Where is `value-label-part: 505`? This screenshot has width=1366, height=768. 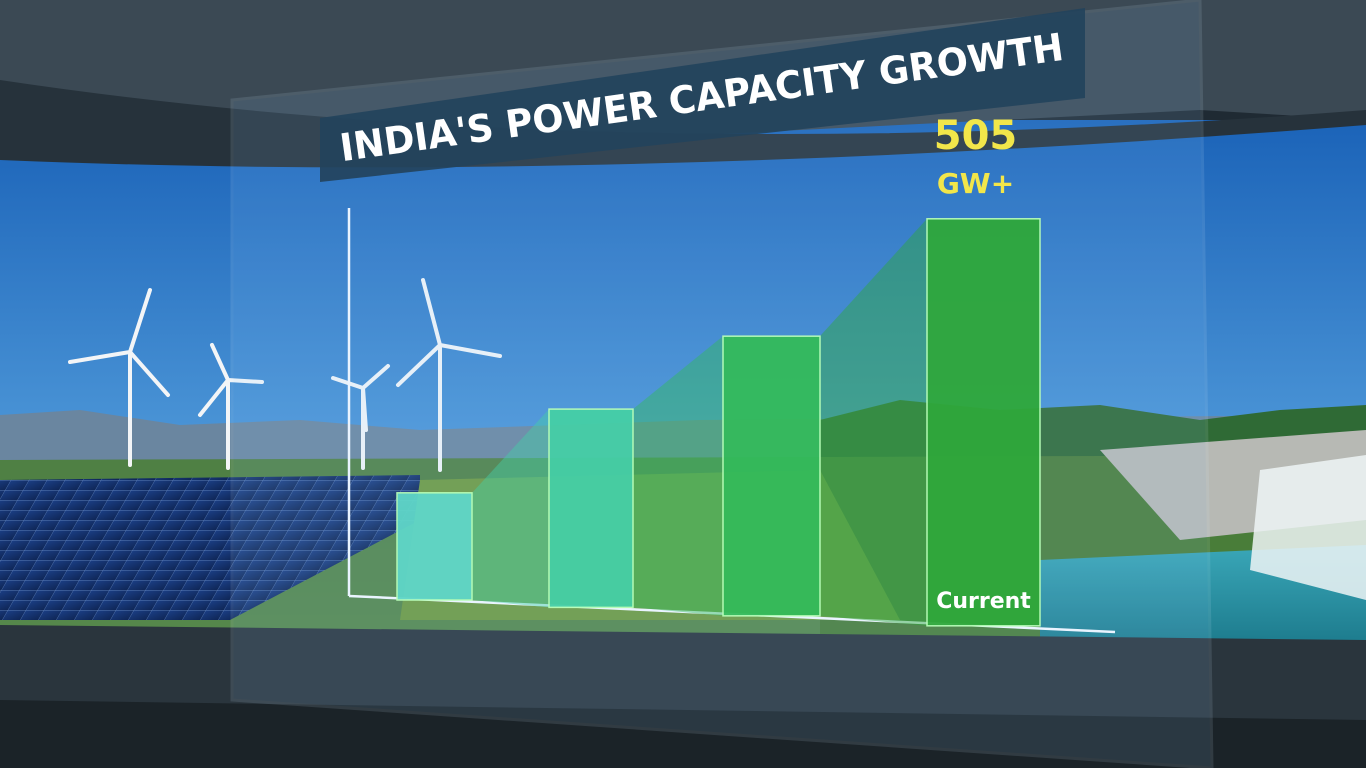
value-label-part: 505 is located at coordinates (976, 136).